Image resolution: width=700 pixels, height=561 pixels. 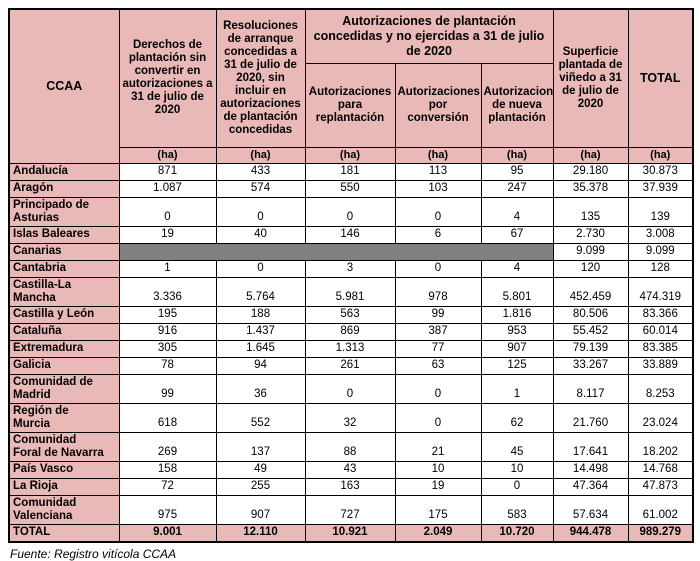 I want to click on value-cell: 45, so click(x=517, y=446).